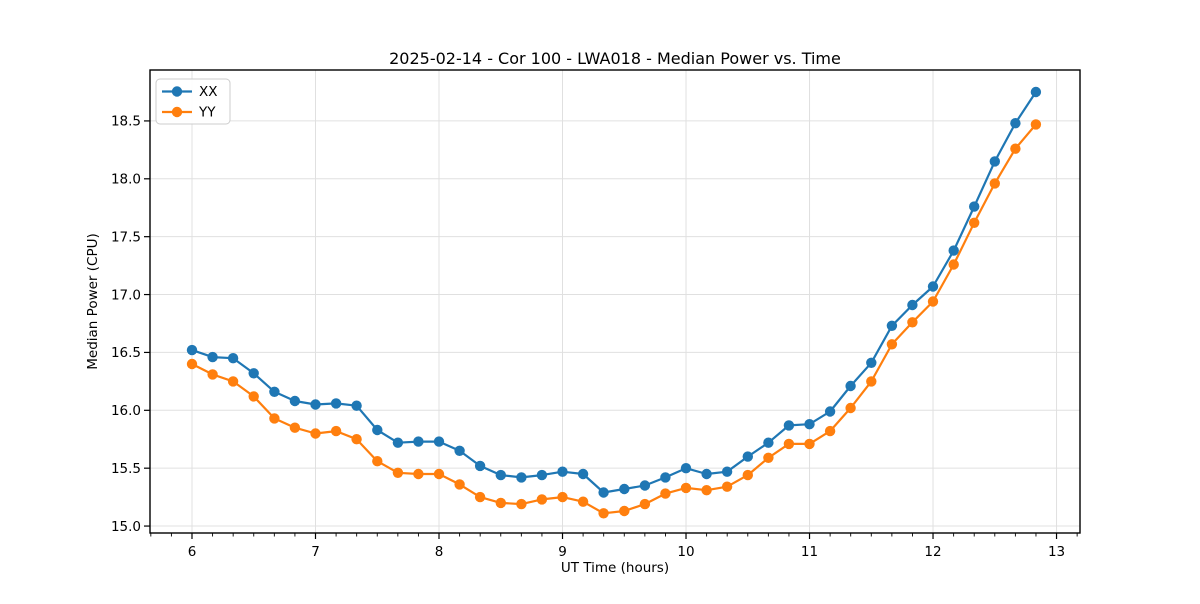 This screenshot has height=604, width=1200. Describe the element at coordinates (1056, 552) in the screenshot. I see `x-tick-label: 13` at that location.